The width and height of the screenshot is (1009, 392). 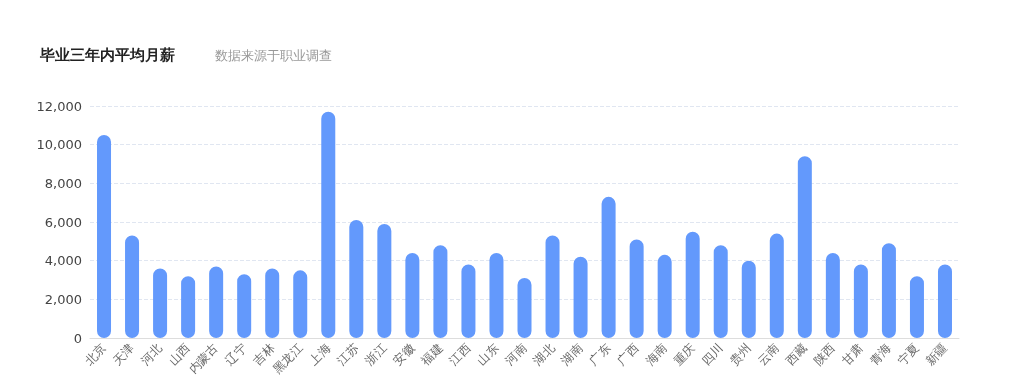 I want to click on x-tick-label: 青海, so click(x=880, y=354).